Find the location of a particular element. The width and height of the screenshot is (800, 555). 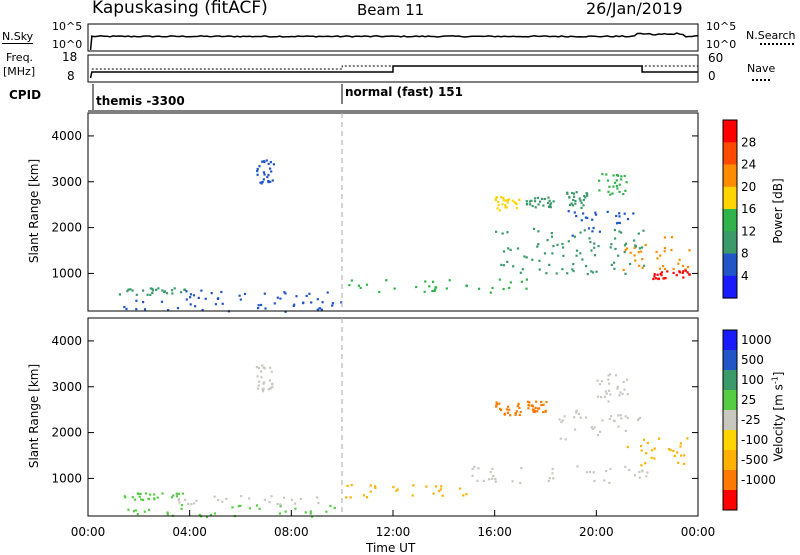

colorbar-tick-label: 100 is located at coordinates (752, 380).